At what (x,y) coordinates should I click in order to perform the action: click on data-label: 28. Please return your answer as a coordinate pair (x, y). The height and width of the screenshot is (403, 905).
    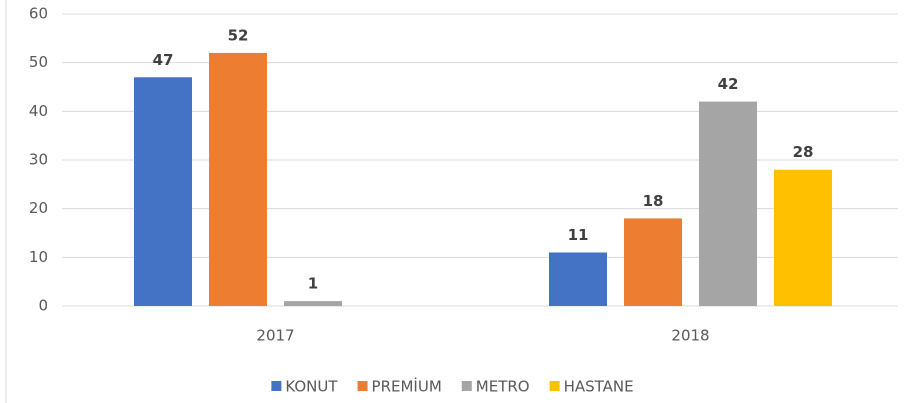
    Looking at the image, I should click on (803, 152).